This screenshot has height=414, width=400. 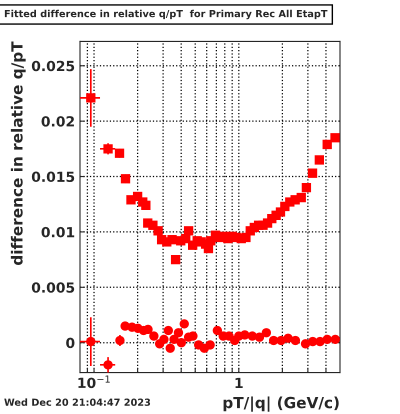 What do you see at coordinates (70, 343) in the screenshot?
I see `y-tick-label: 0` at bounding box center [70, 343].